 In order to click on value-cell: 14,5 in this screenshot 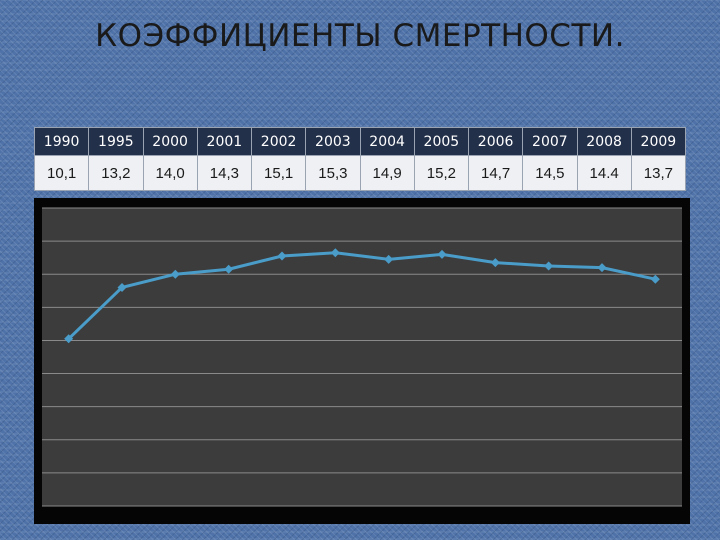, I will do `click(550, 173)`.